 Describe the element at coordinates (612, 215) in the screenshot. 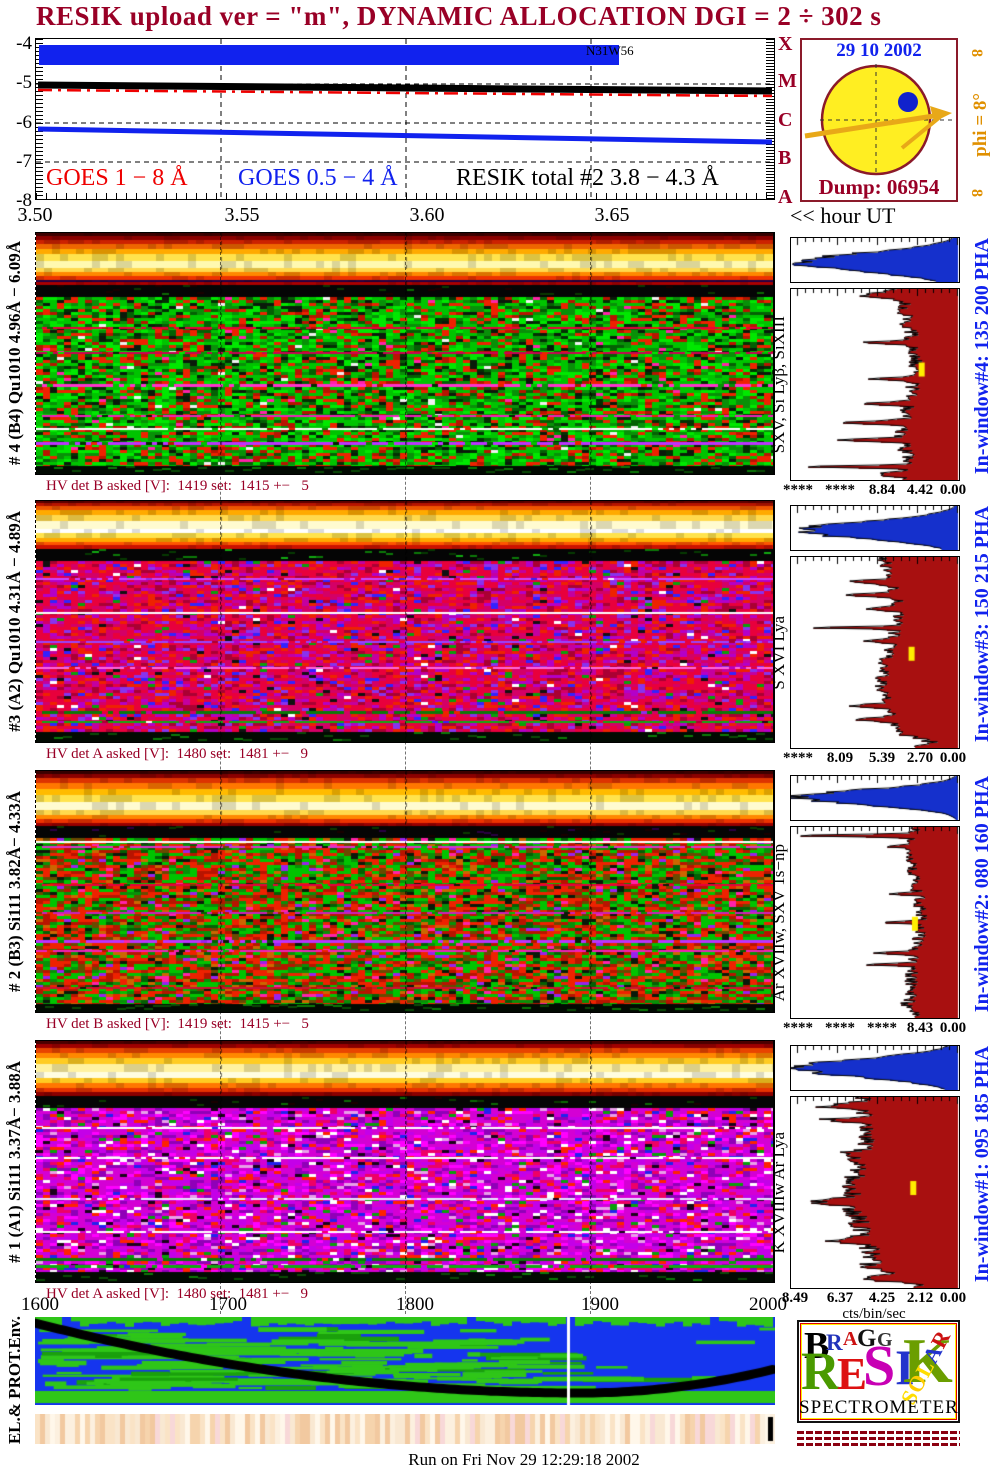

I see `time-tick-365: 3.65` at that location.